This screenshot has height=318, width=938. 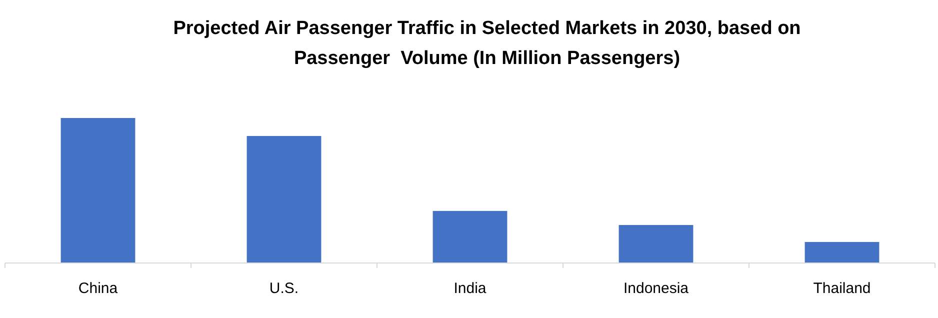 I want to click on x-tick-label: China, so click(x=98, y=288).